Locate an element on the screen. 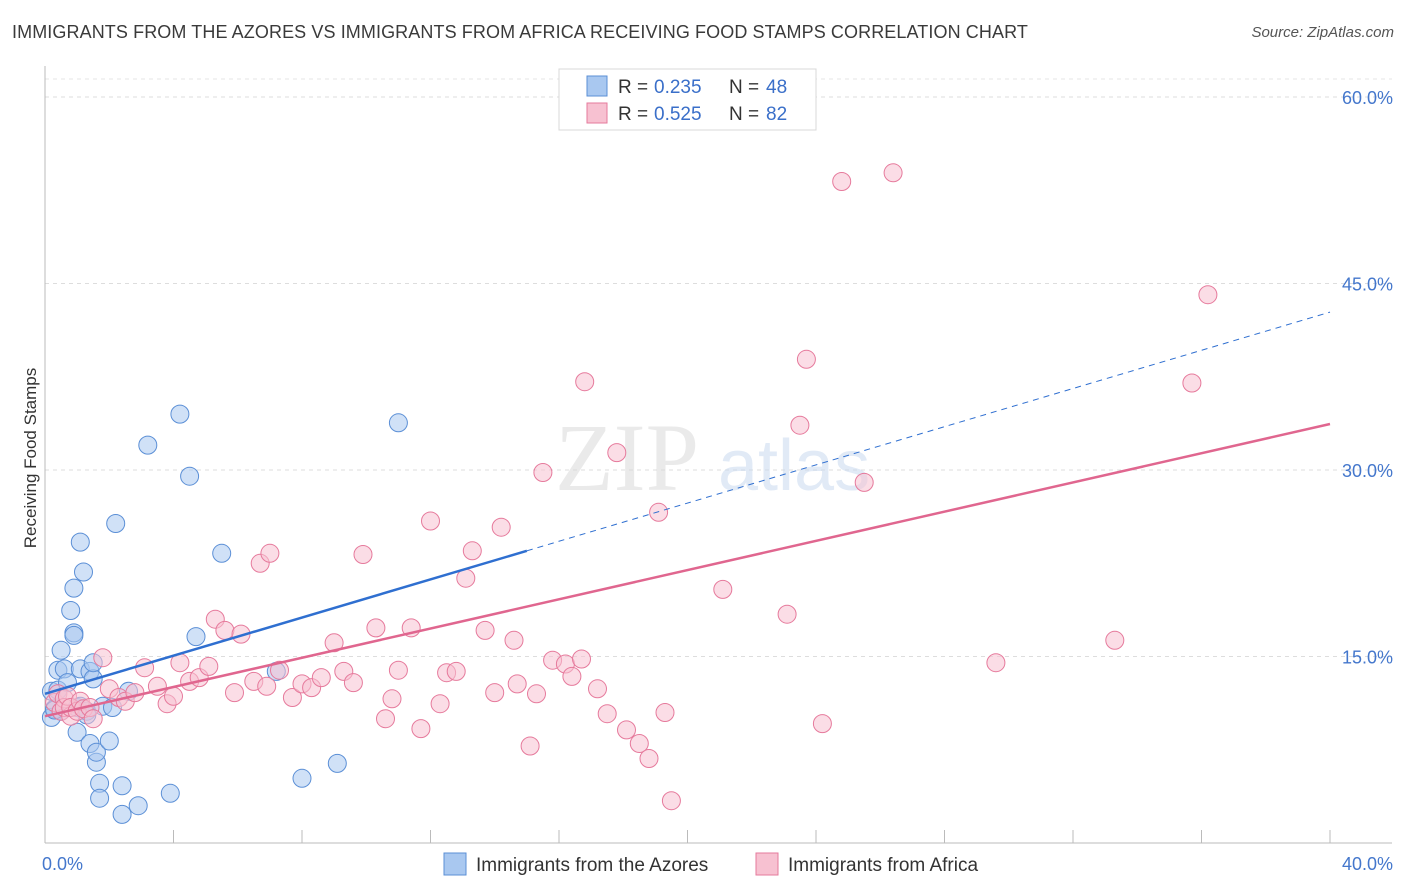 The image size is (1406, 892). x-tick-label-min: 0.0% is located at coordinates (62, 864).